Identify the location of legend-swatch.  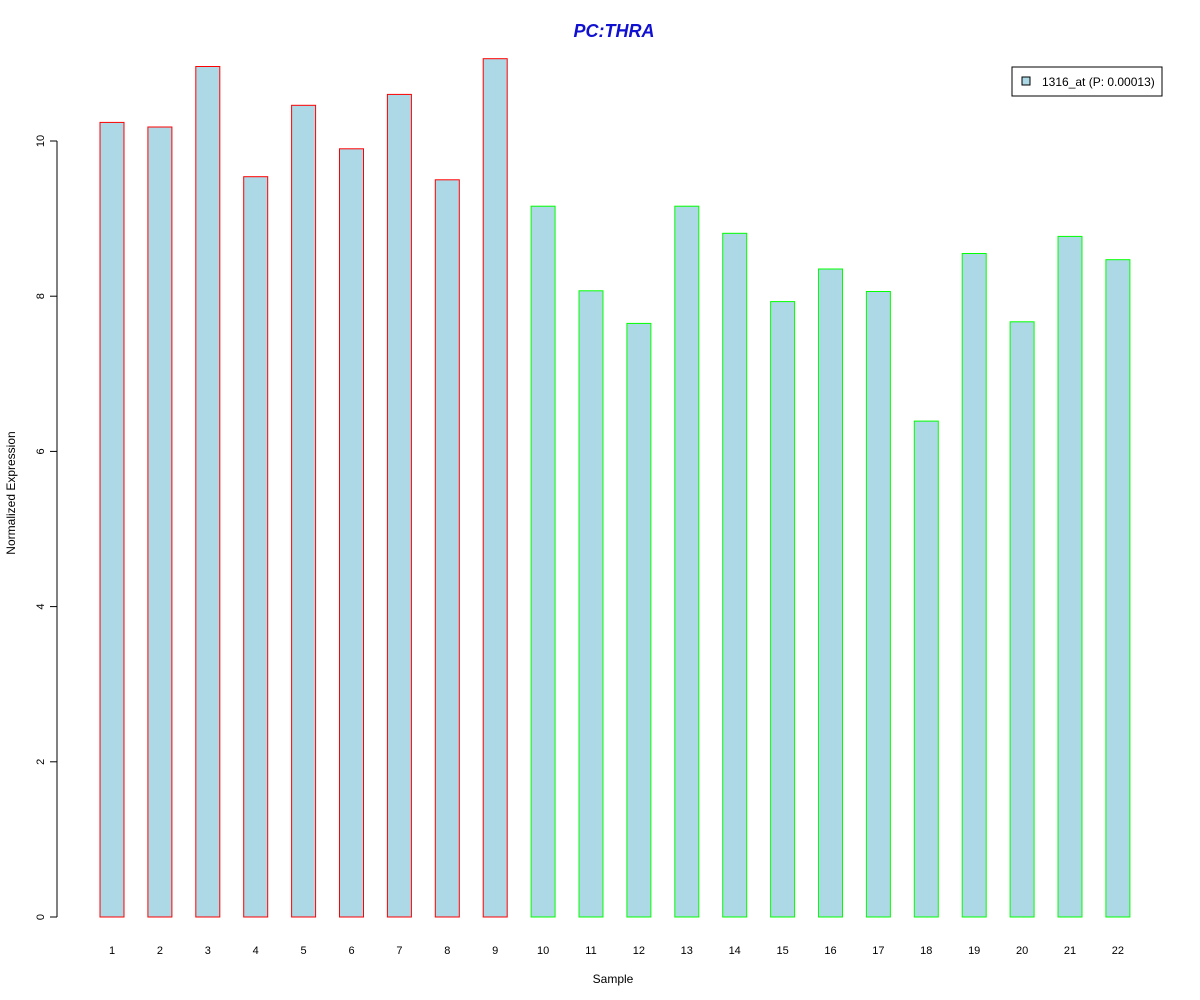
(1026, 81).